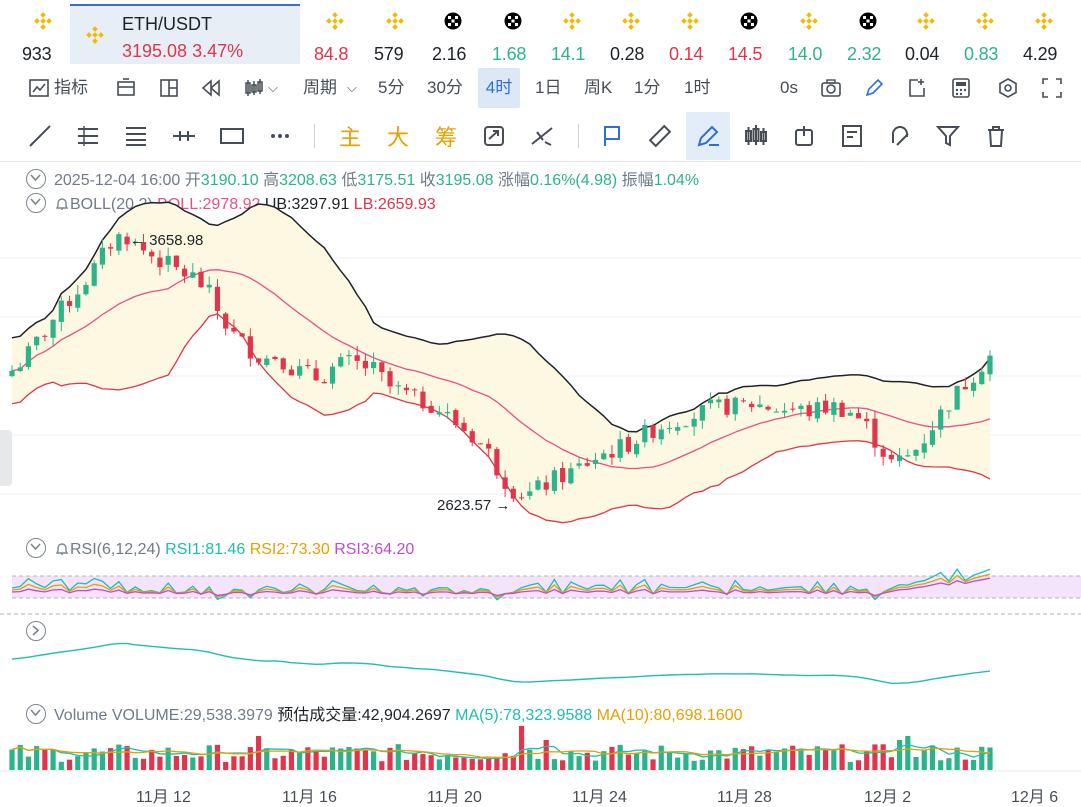  What do you see at coordinates (391, 87) in the screenshot?
I see `interval-option: 5分` at bounding box center [391, 87].